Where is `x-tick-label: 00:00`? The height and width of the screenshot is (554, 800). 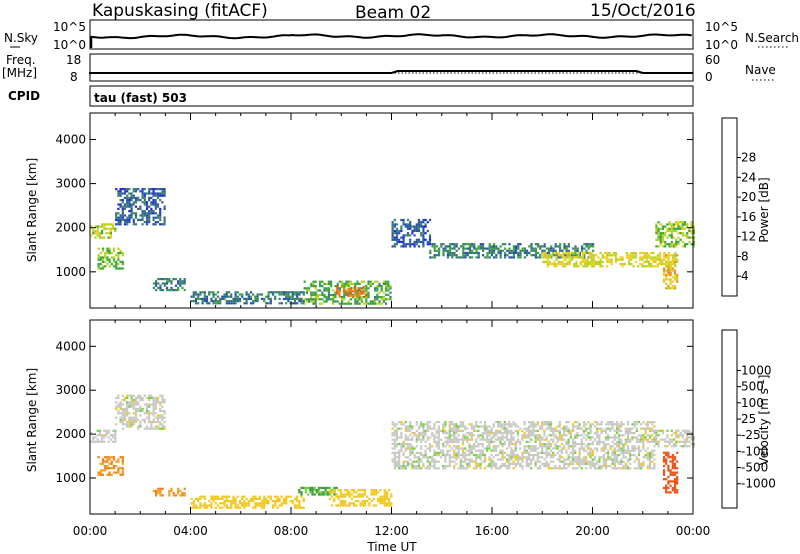
x-tick-label: 00:00 is located at coordinates (693, 531).